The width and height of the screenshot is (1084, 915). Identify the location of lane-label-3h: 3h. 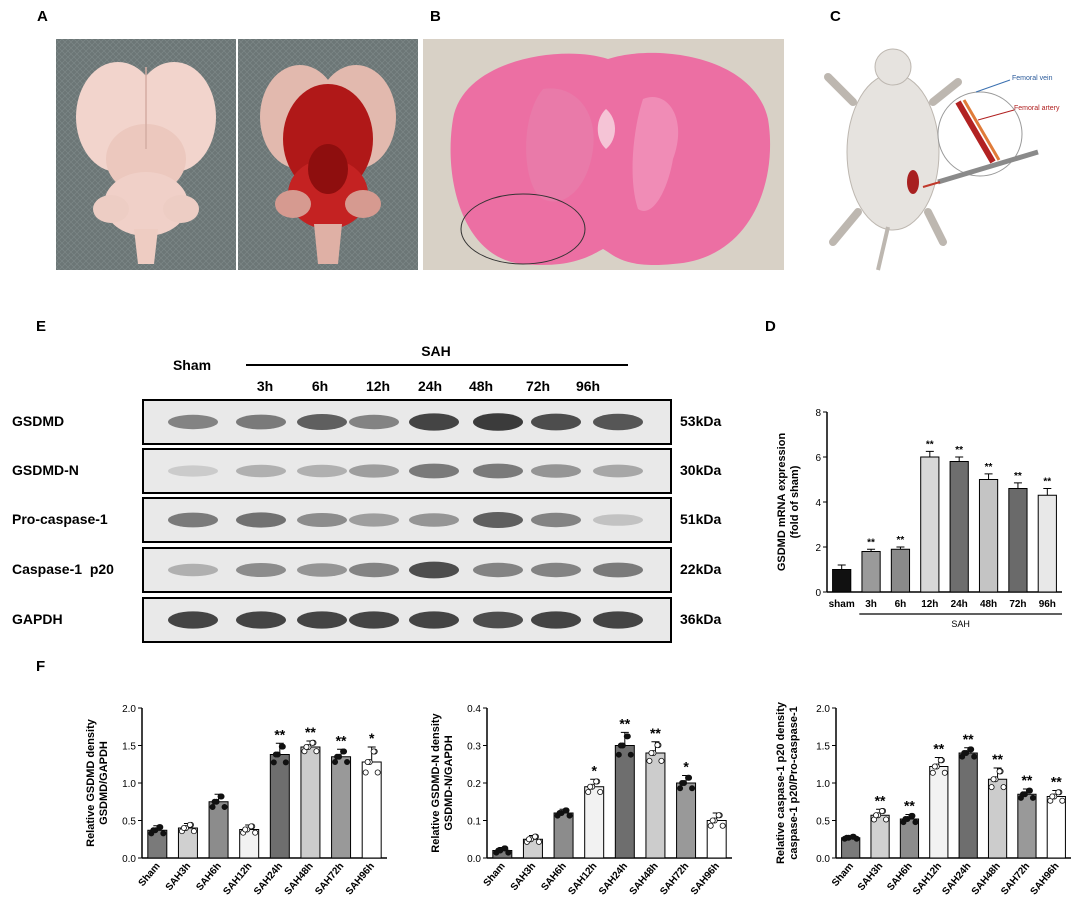
(265, 386).